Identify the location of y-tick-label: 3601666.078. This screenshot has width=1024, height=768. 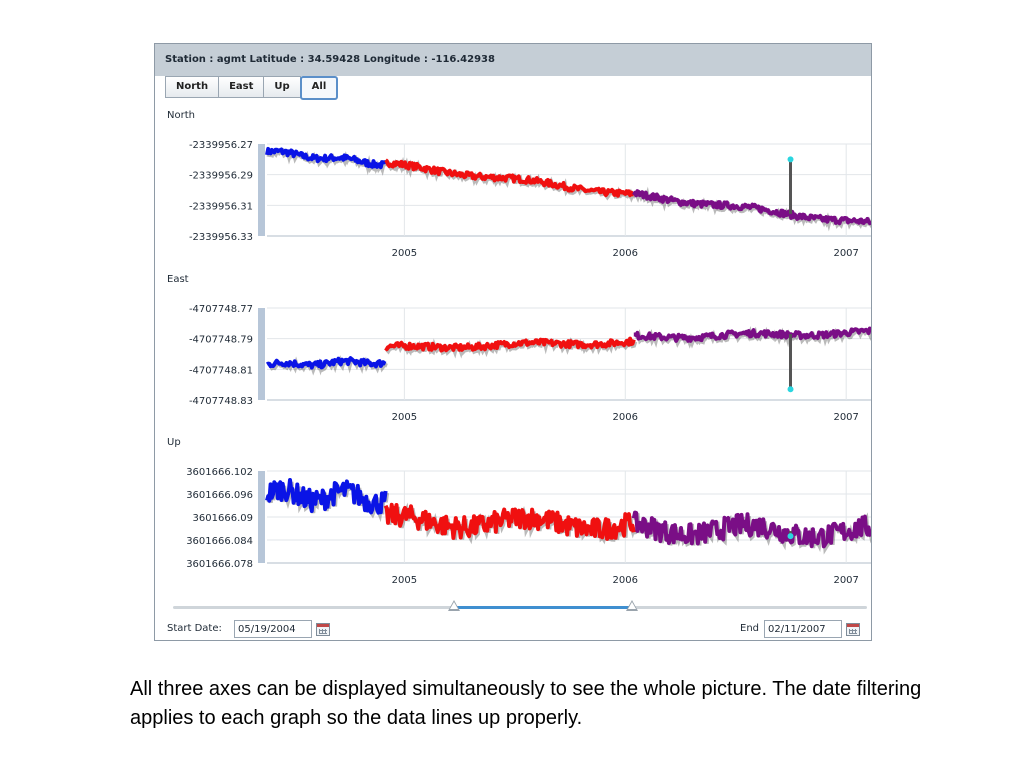
(219, 564).